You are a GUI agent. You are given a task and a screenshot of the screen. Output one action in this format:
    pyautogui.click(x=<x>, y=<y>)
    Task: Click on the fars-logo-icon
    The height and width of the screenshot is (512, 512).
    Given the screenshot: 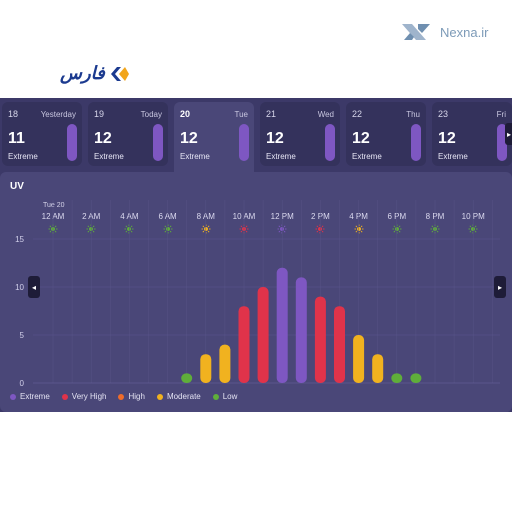 What is the action you would take?
    pyautogui.click(x=119, y=73)
    